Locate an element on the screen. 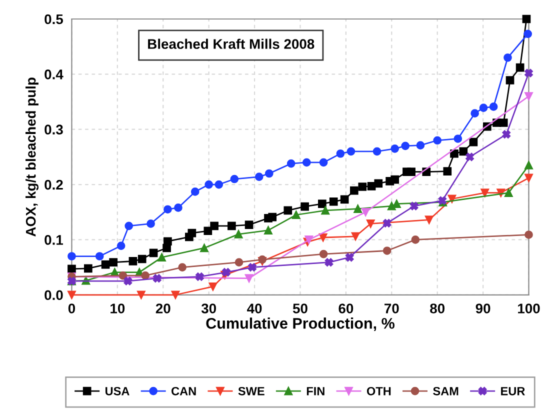 The height and width of the screenshot is (413, 556). x-tick-label: 80 is located at coordinates (437, 309).